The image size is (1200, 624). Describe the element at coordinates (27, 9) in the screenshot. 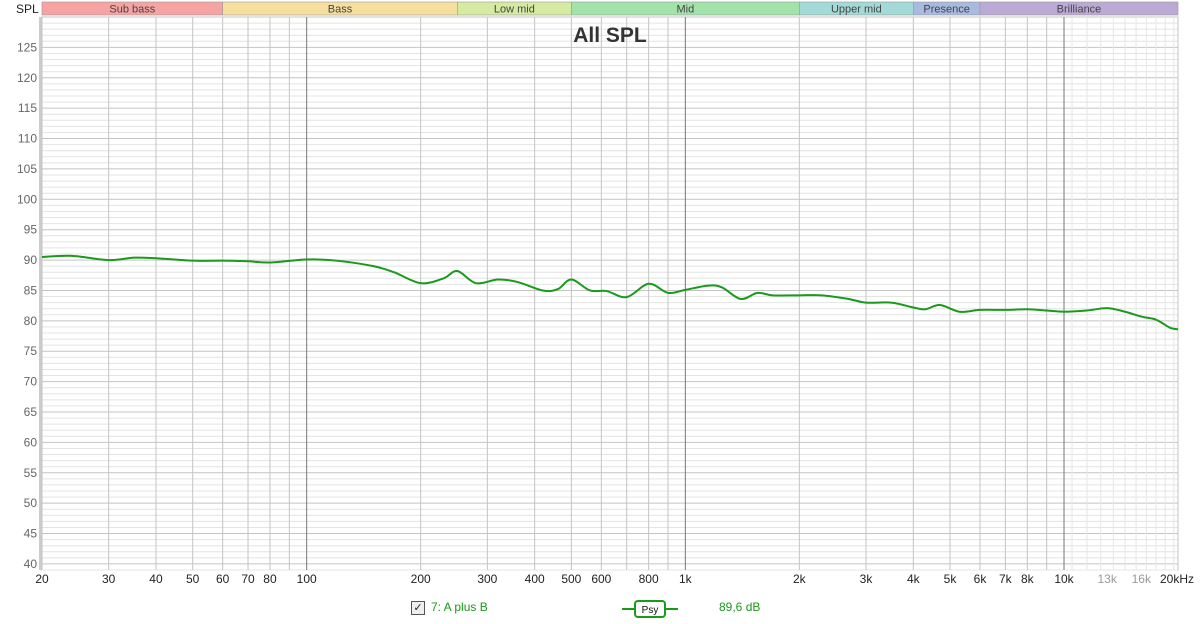

I see `y-axis-label: SPL` at that location.